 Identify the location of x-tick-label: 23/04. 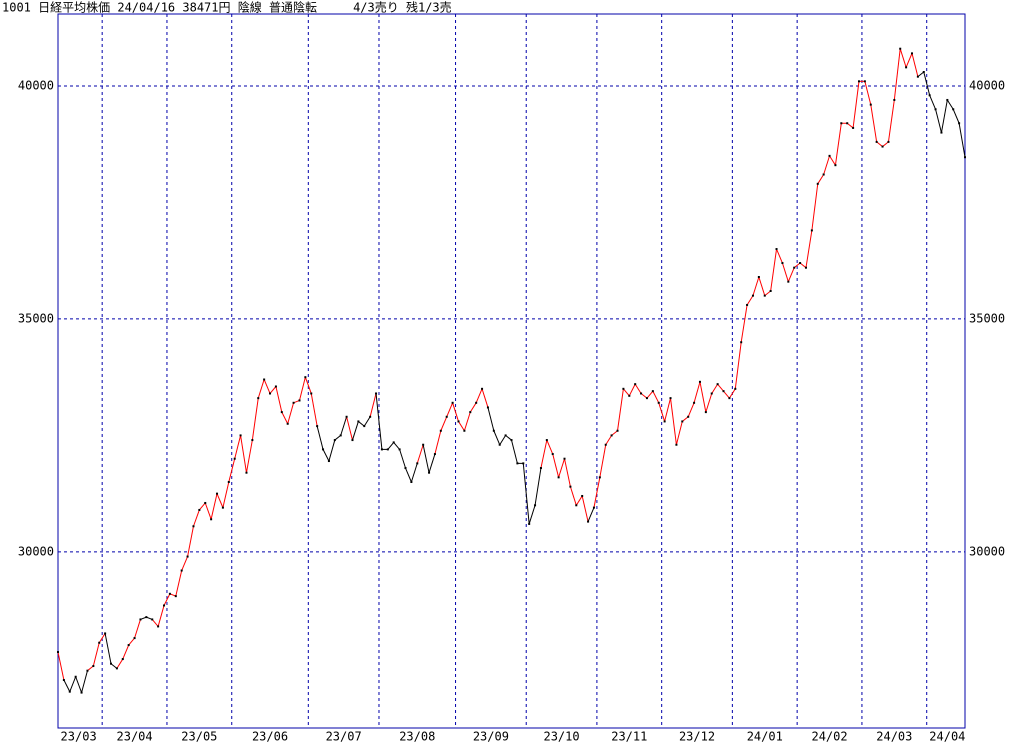
(135, 737).